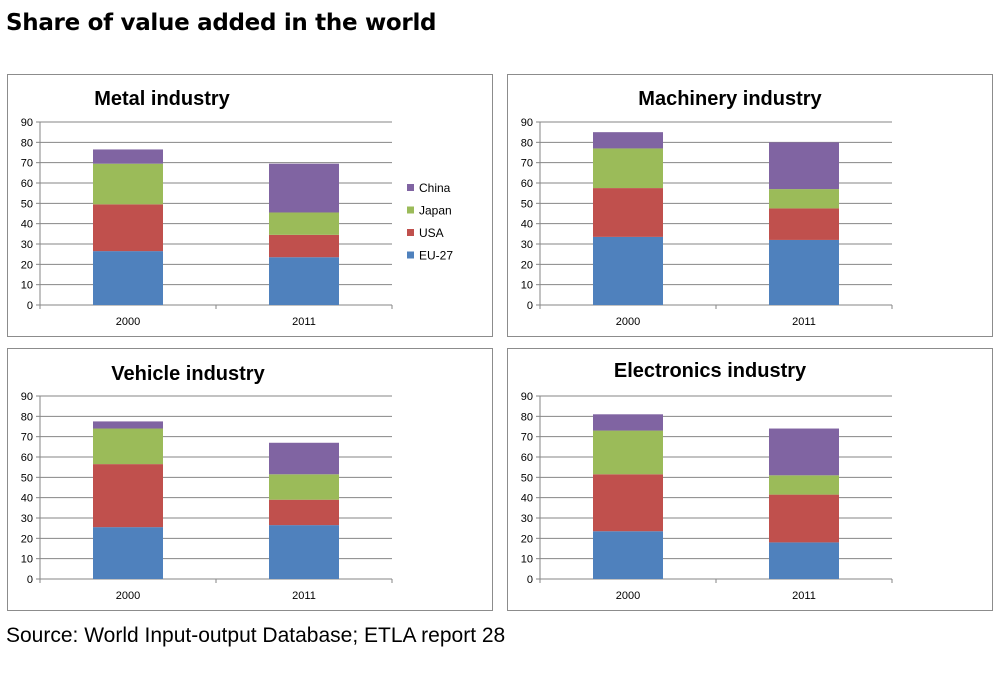 This screenshot has height=674, width=1002. Describe the element at coordinates (410, 187) in the screenshot. I see `legend-swatch-china` at that location.